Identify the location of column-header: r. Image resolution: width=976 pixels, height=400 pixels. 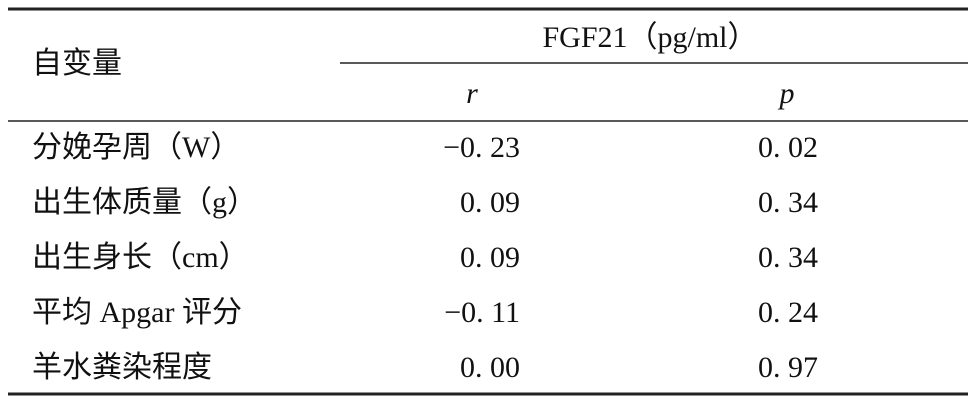
(472, 93).